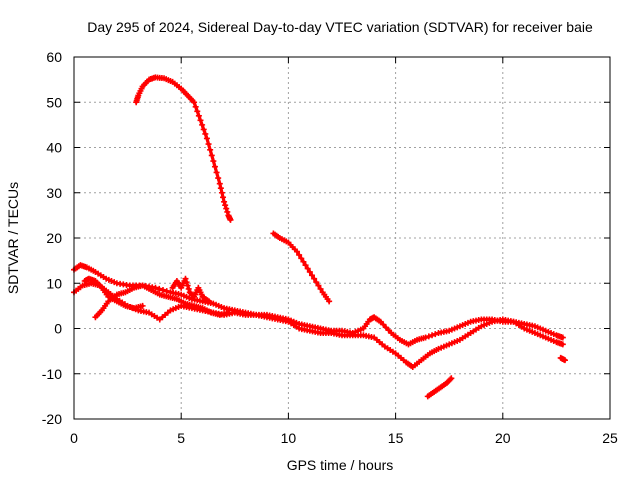 The height and width of the screenshot is (480, 640). I want to click on series-track-mid-descend, so click(301, 267).